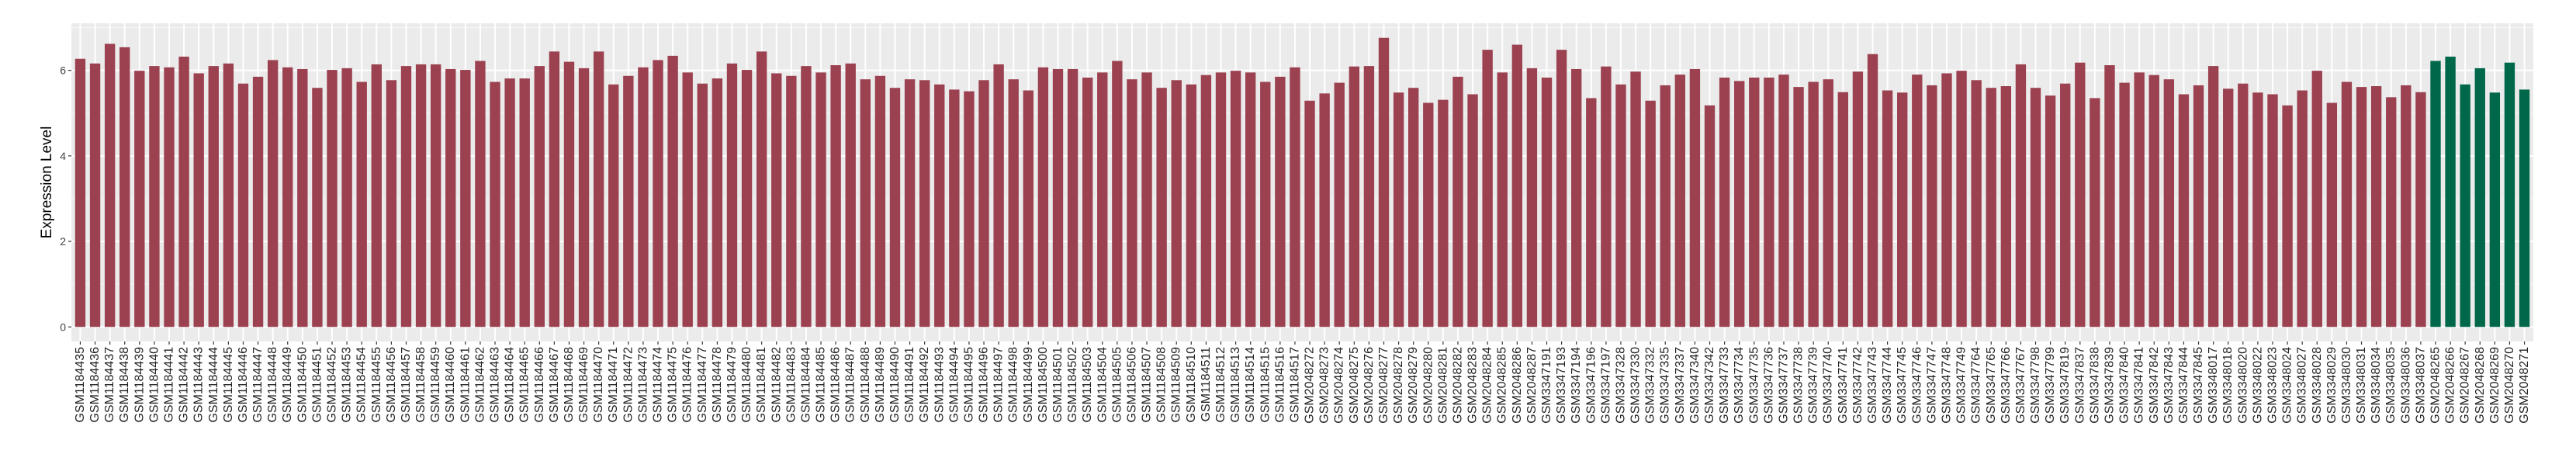 This screenshot has height=454, width=2576. Describe the element at coordinates (1191, 385) in the screenshot. I see `x-tick-label: GSM1184510` at that location.